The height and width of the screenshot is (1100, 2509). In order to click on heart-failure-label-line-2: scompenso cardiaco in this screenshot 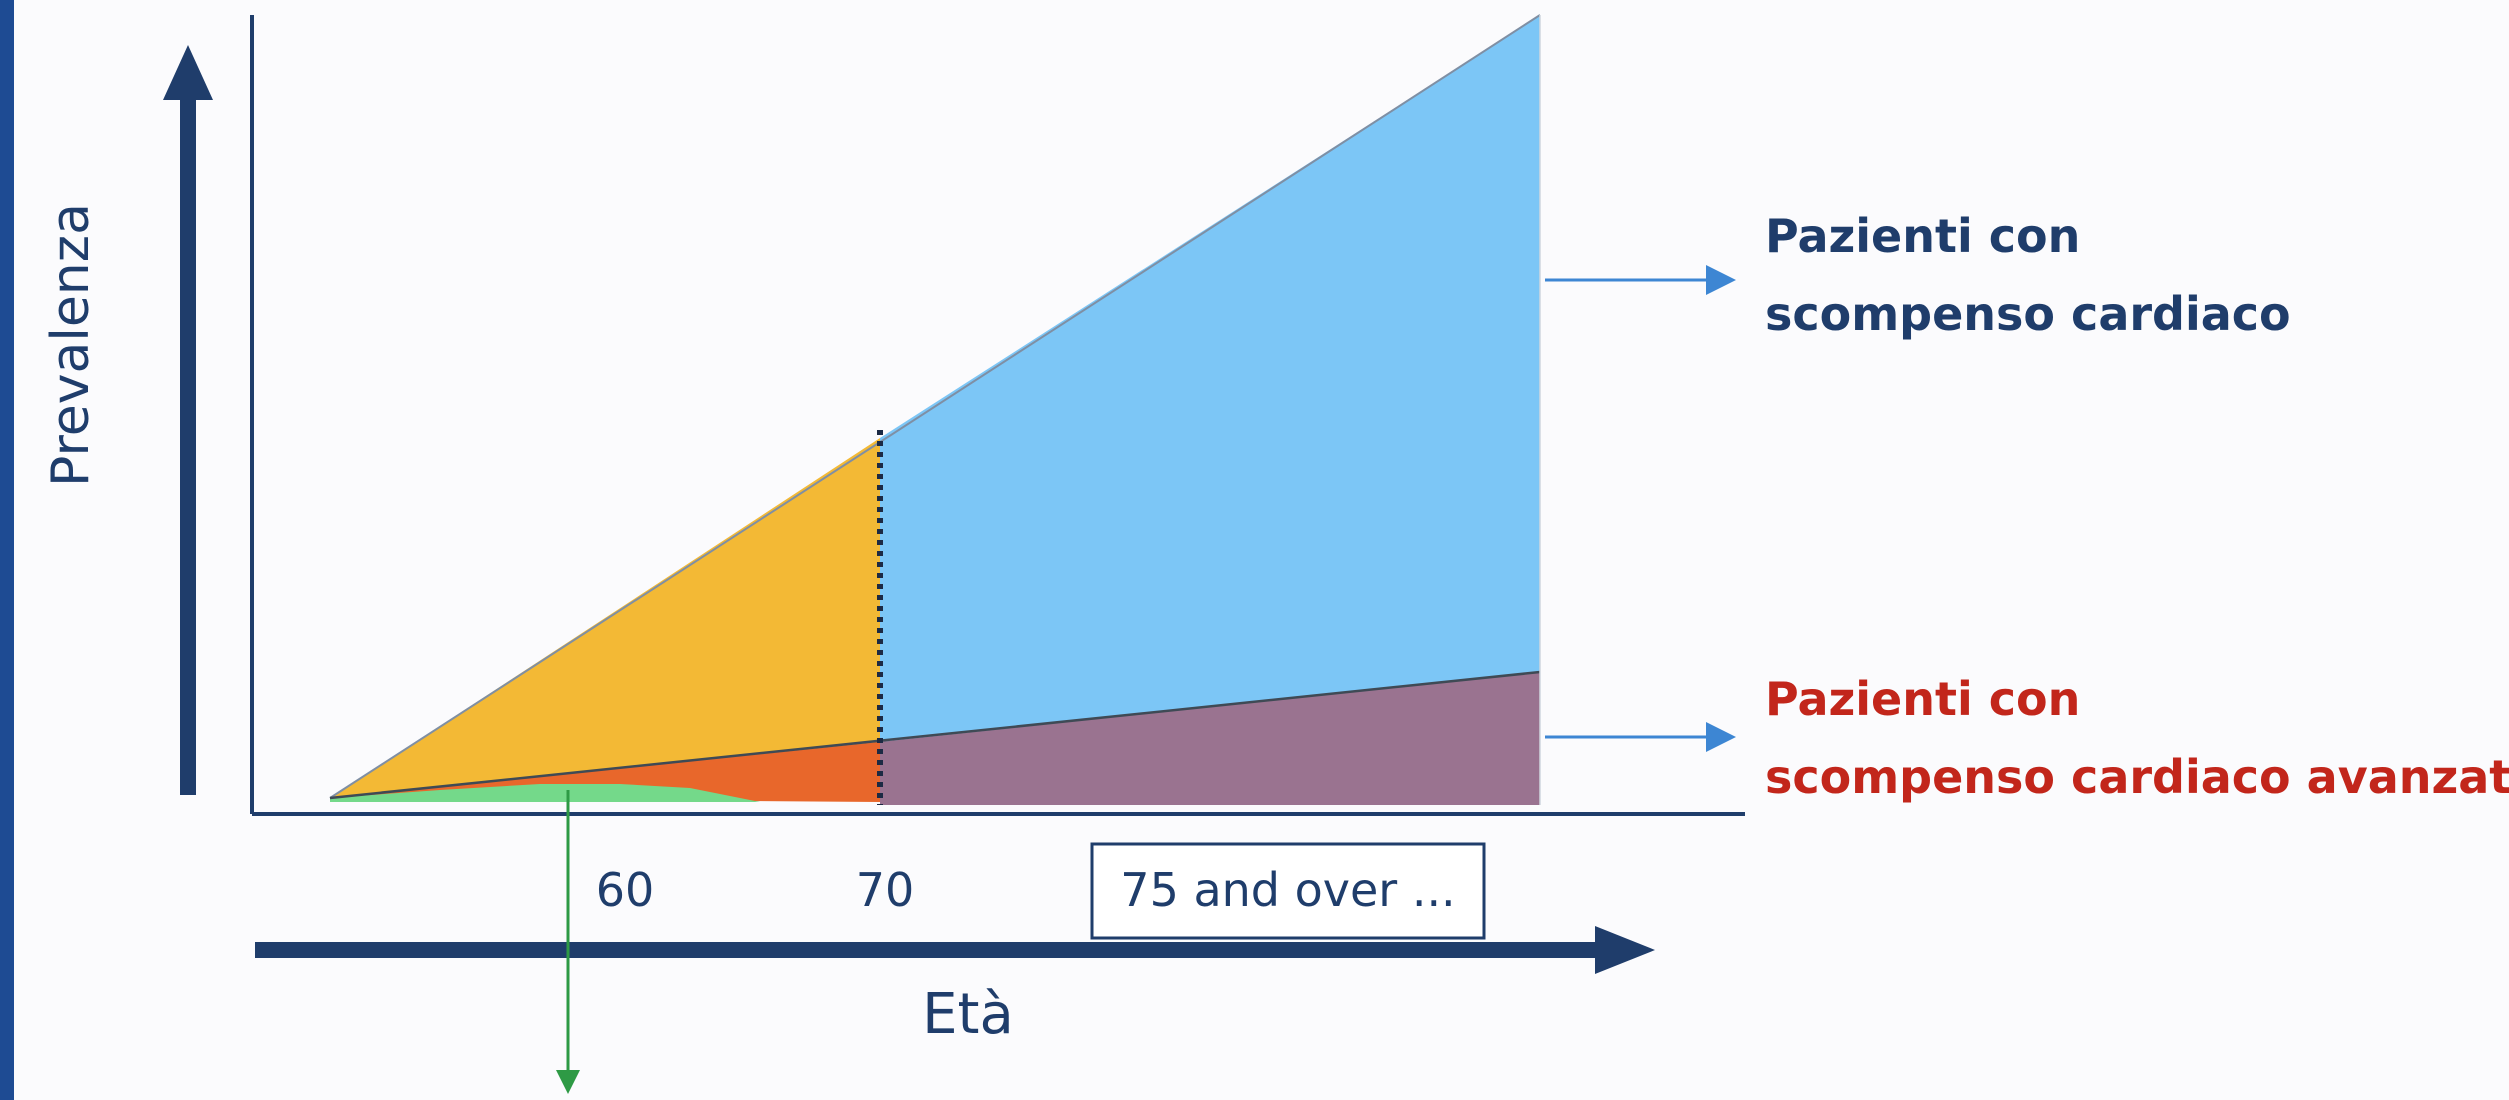, I will do `click(2028, 314)`.